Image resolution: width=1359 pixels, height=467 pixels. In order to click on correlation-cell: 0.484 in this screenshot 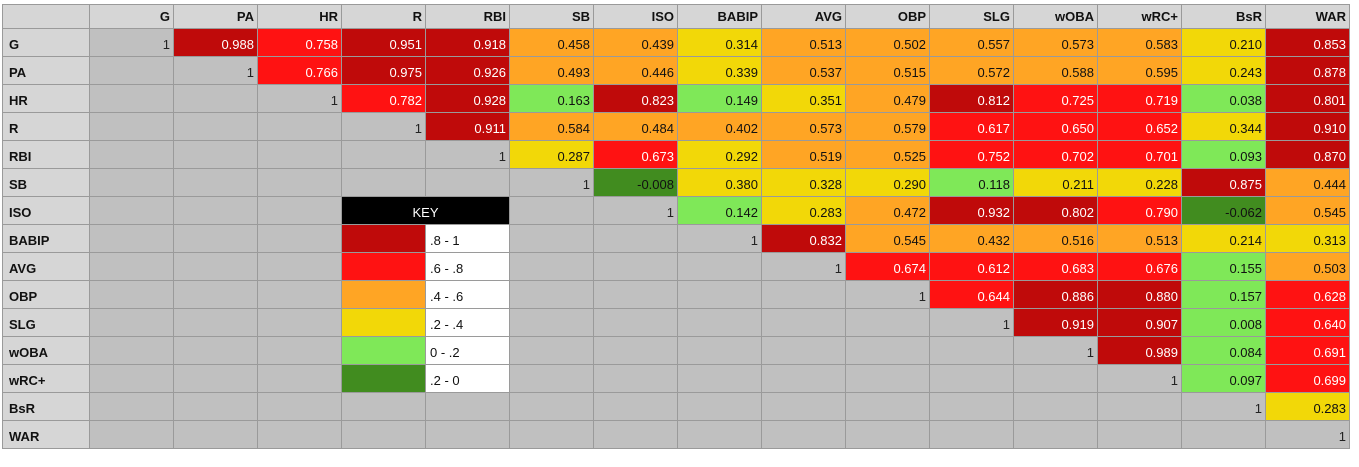, I will do `click(636, 127)`.